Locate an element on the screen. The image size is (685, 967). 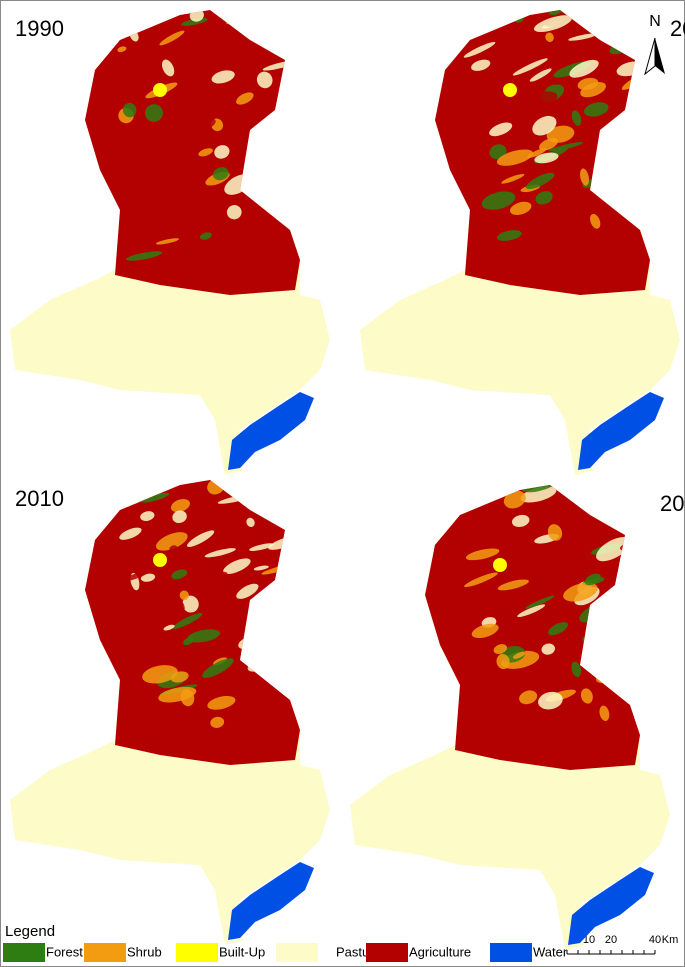
legend-label: Shrub is located at coordinates (144, 951).